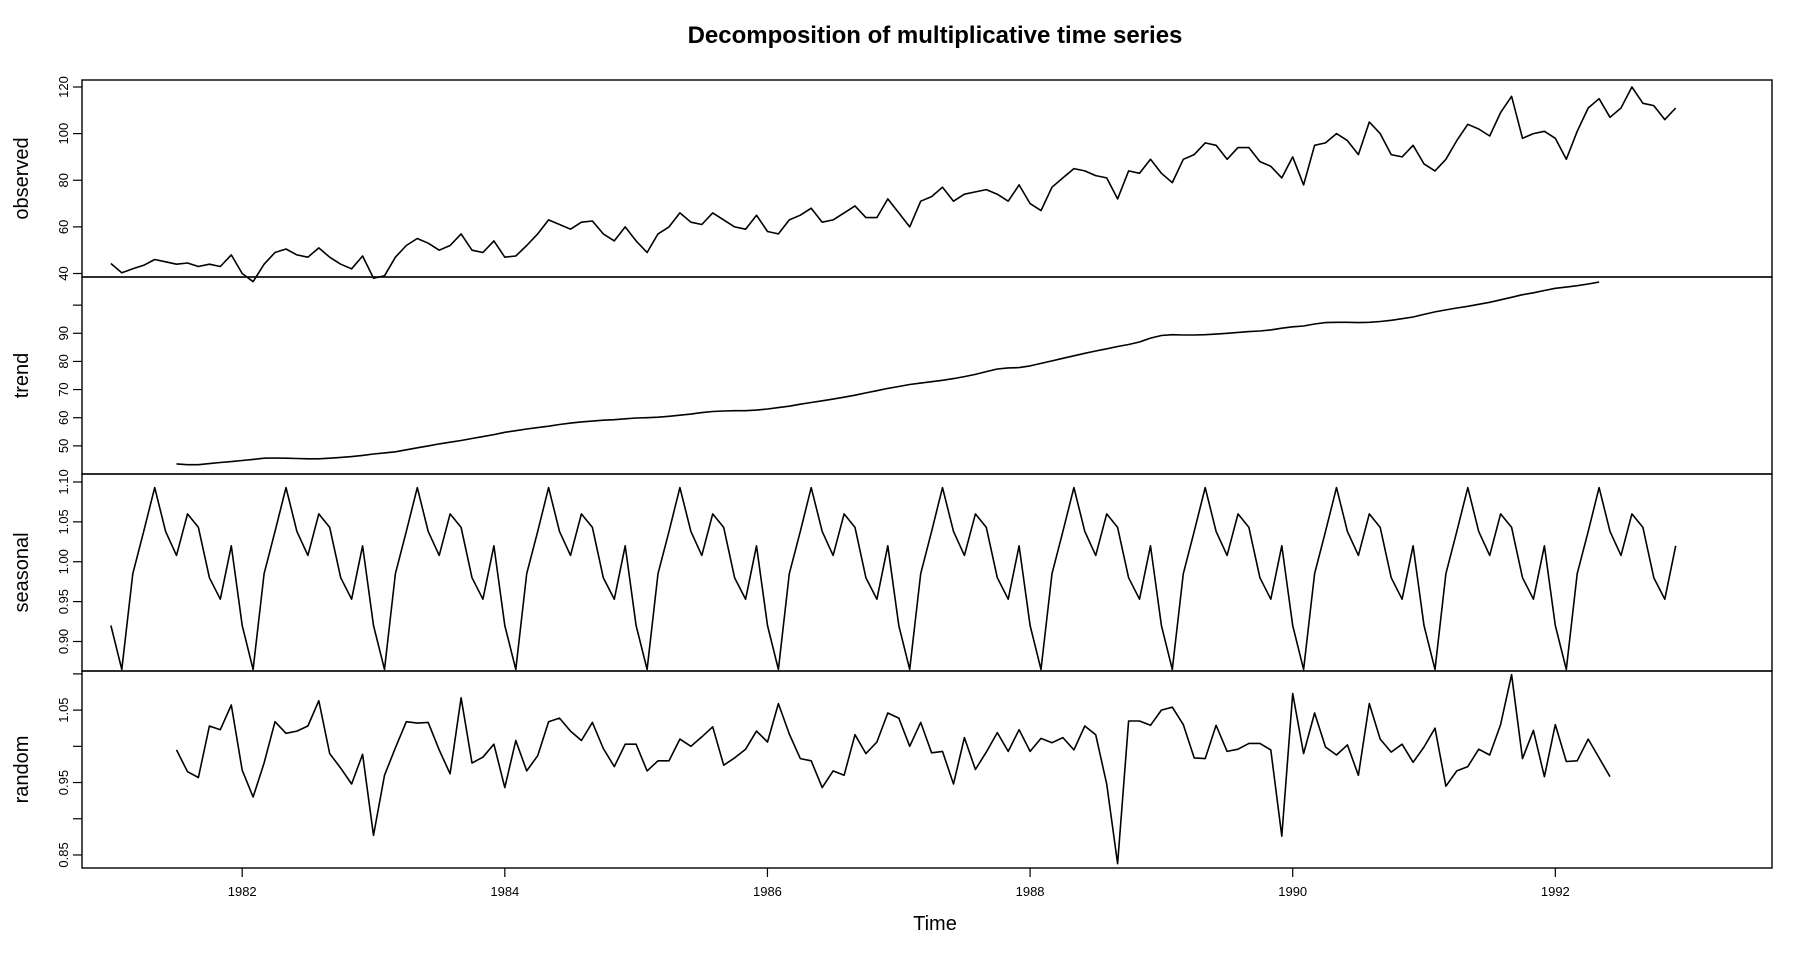  Describe the element at coordinates (1555, 891) in the screenshot. I see `x-tick-label: 1992` at that location.